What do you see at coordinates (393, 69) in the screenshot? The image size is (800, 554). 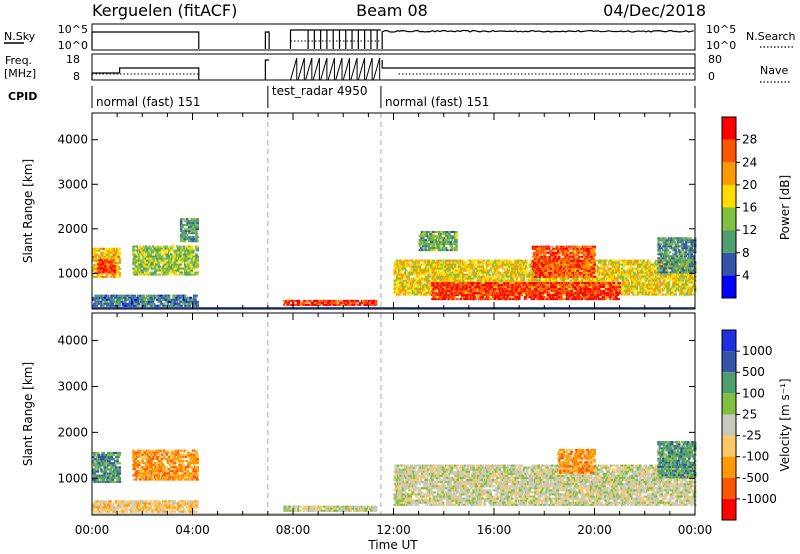 I see `freq-line` at bounding box center [393, 69].